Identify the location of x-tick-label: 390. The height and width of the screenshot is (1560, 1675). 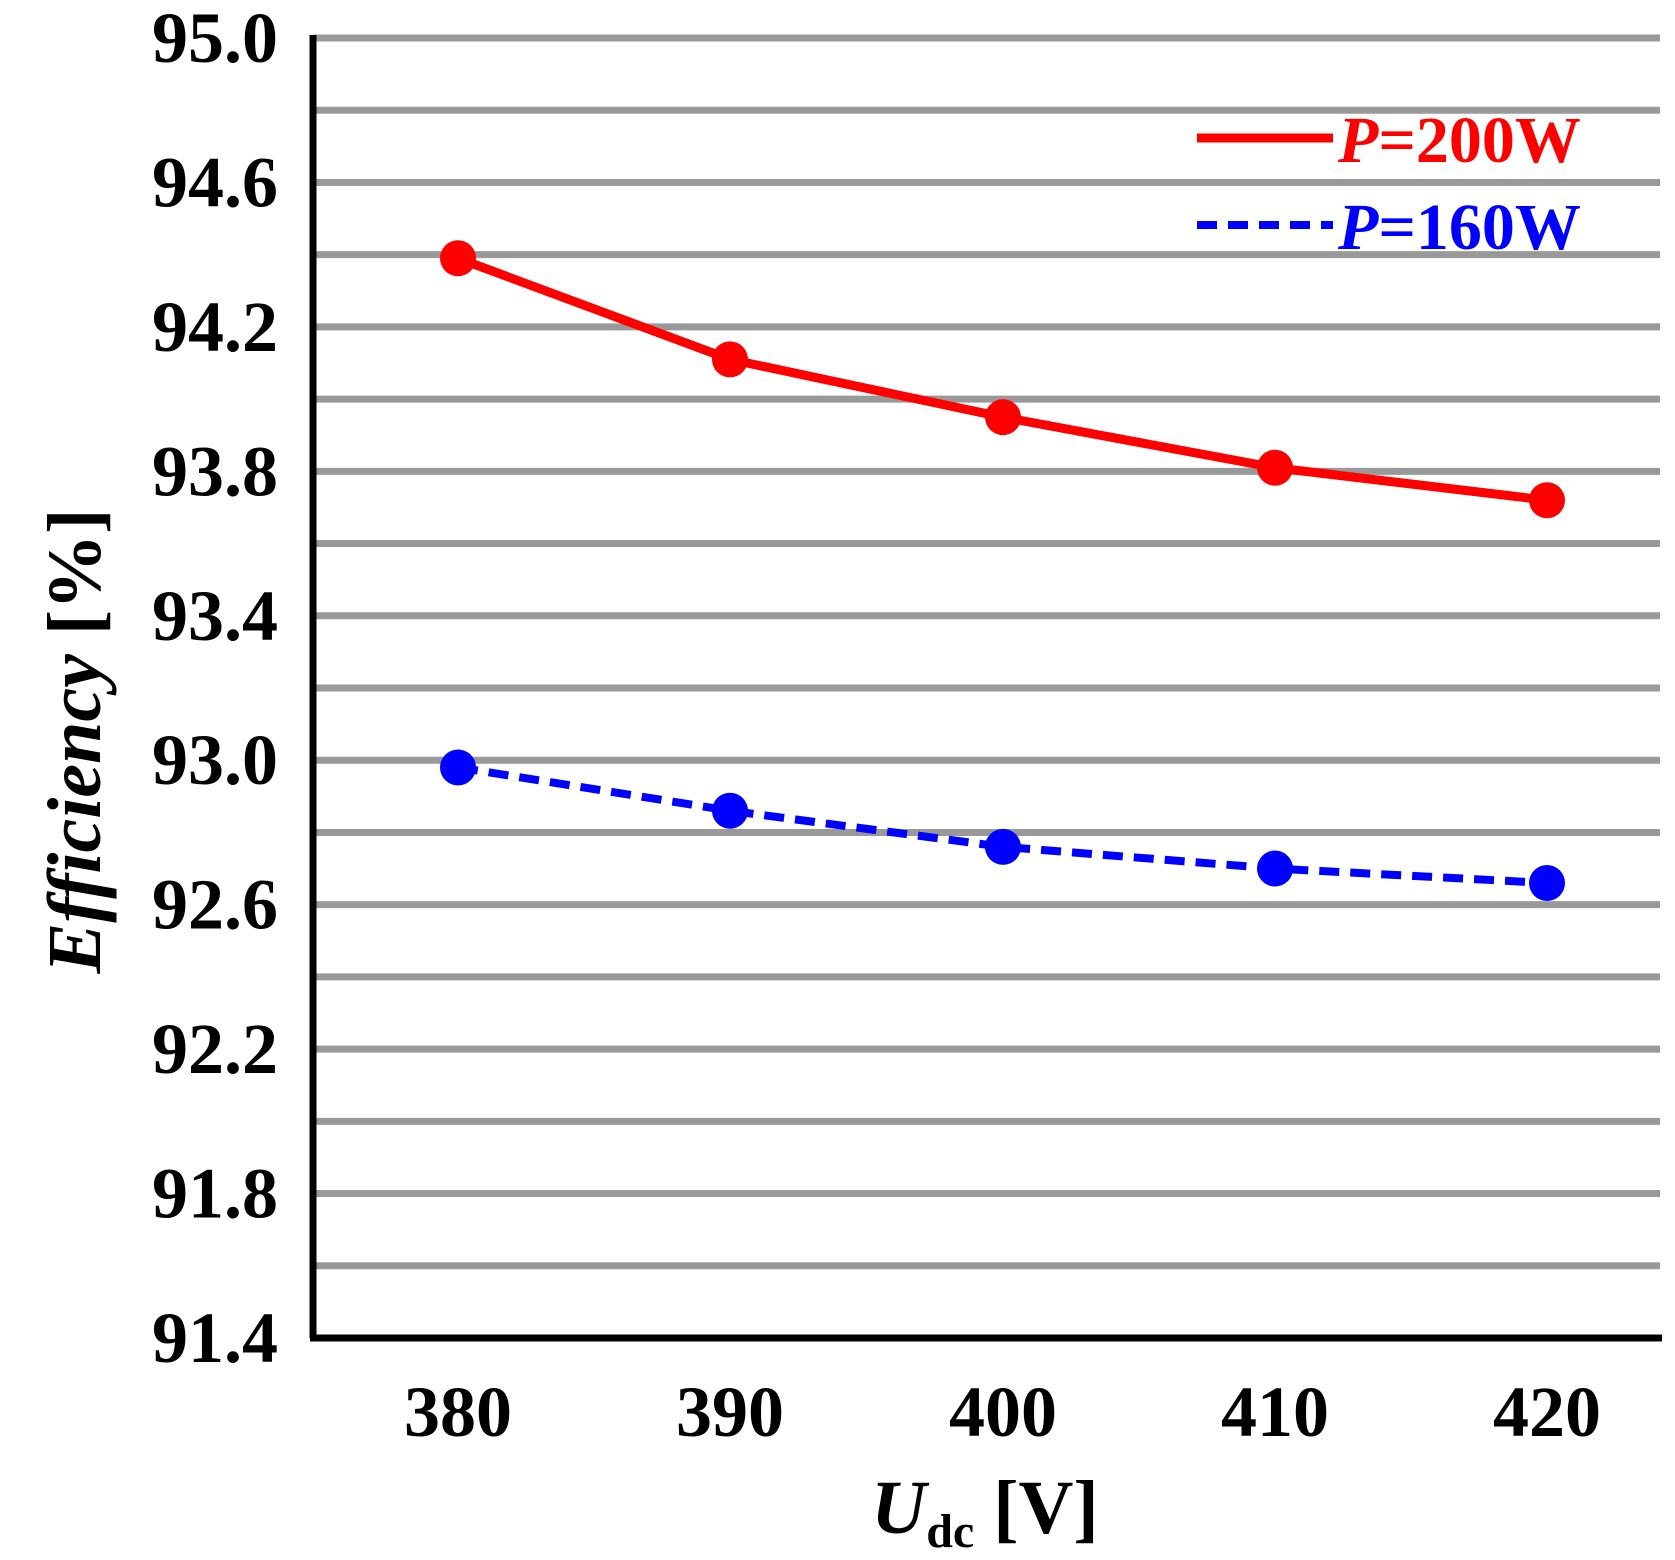
(730, 1412).